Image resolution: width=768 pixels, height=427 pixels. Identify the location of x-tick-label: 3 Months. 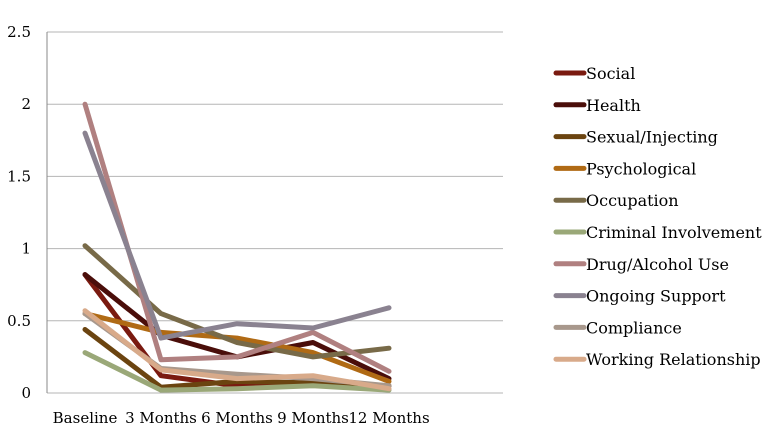
(161, 418).